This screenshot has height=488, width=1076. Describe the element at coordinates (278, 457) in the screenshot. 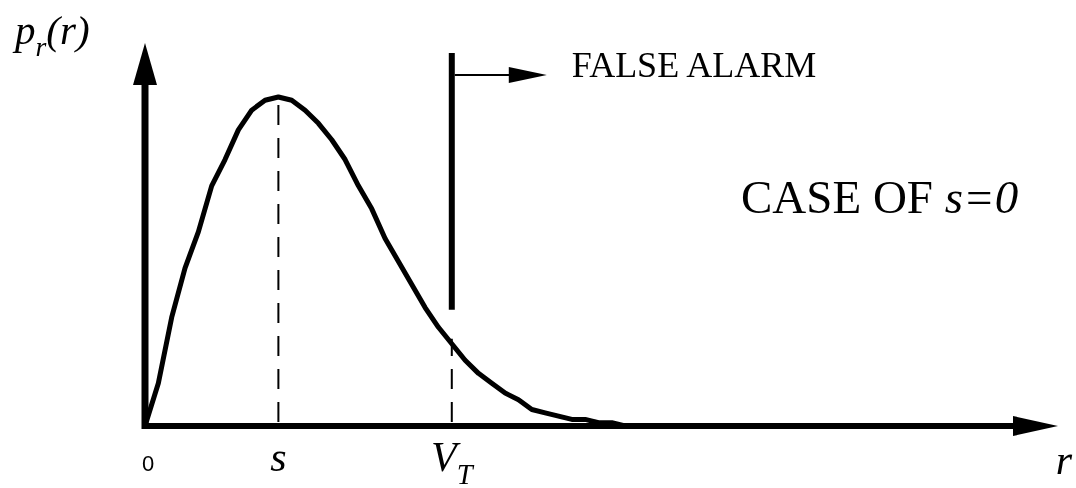

I see `x-tick-label: s` at that location.